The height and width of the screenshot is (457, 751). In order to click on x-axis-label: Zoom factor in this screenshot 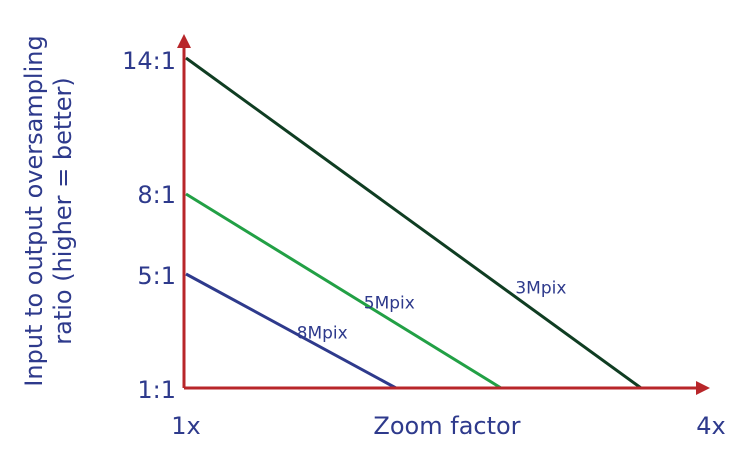, I will do `click(446, 426)`.